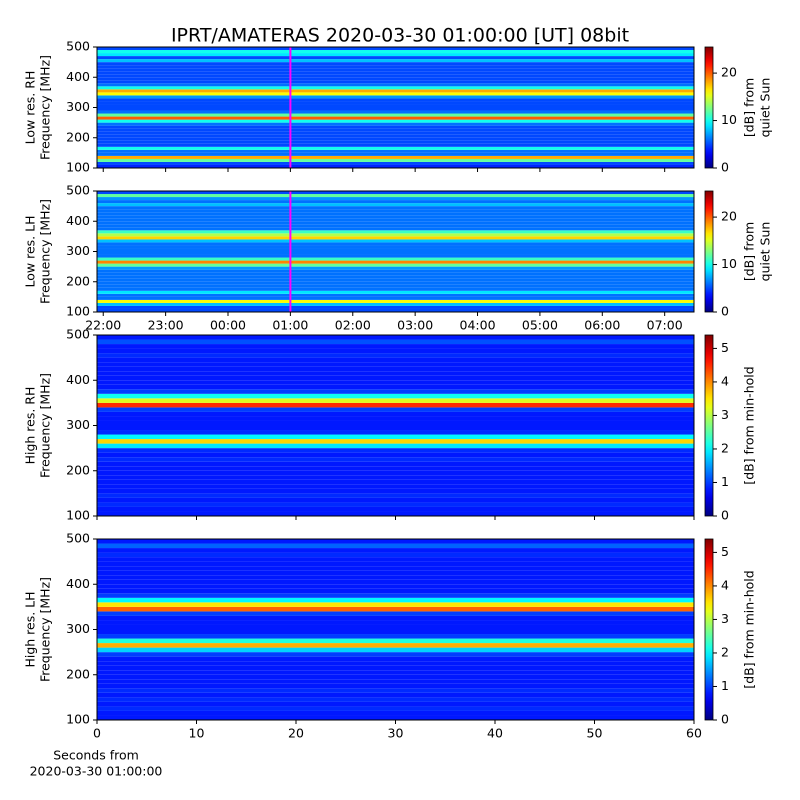 The width and height of the screenshot is (800, 800). Describe the element at coordinates (749, 107) in the screenshot. I see `colorbar-label: [dB] from` at that location.